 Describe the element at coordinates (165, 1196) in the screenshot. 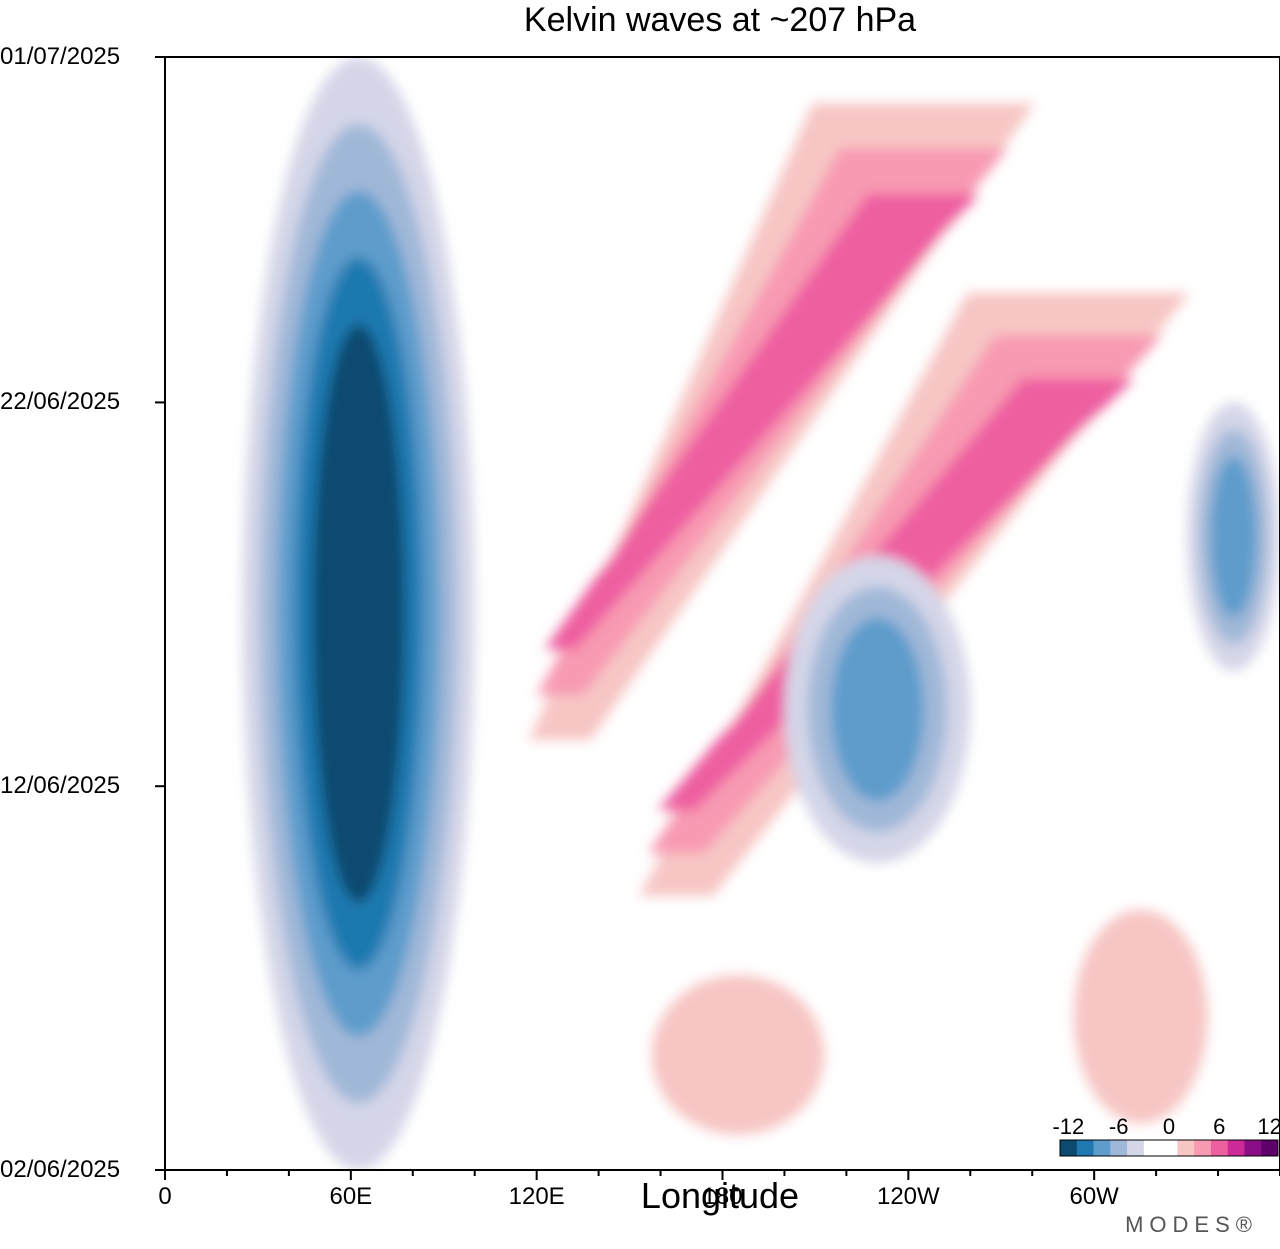

I see `x-tick-label: 0` at that location.